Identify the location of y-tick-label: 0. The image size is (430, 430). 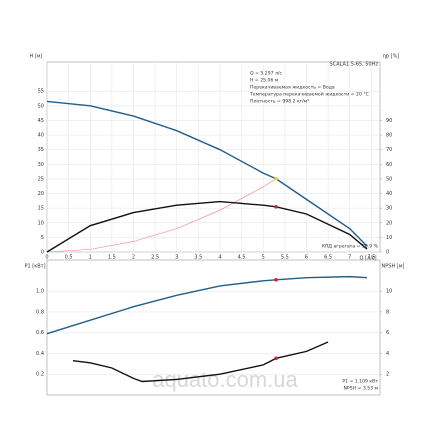
(42, 253).